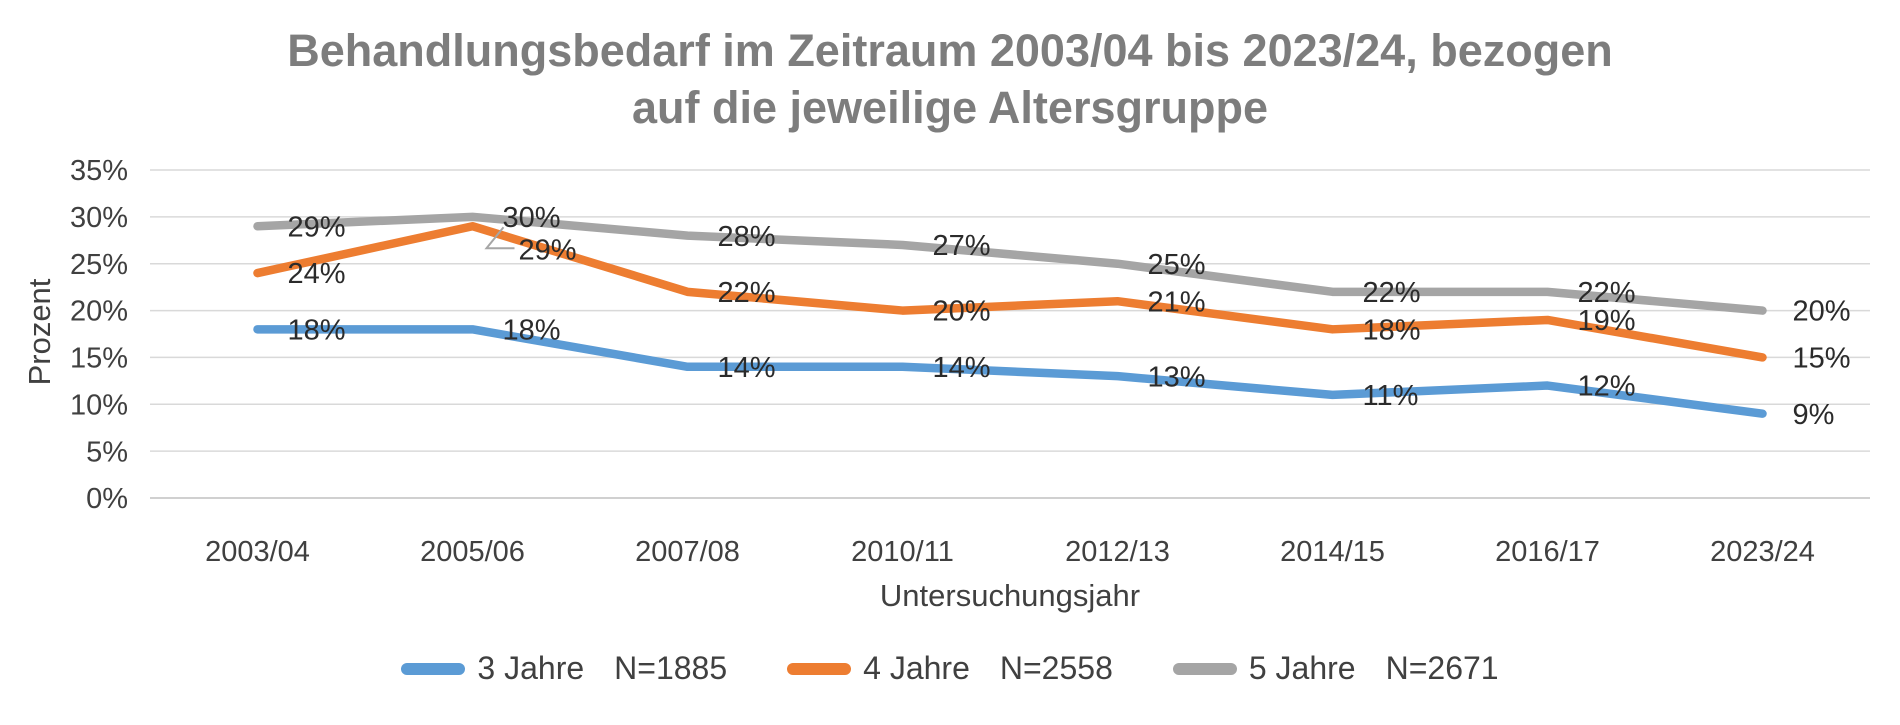 This screenshot has width=1900, height=725. I want to click on x-tick-label: 2012/13, so click(1117, 552).